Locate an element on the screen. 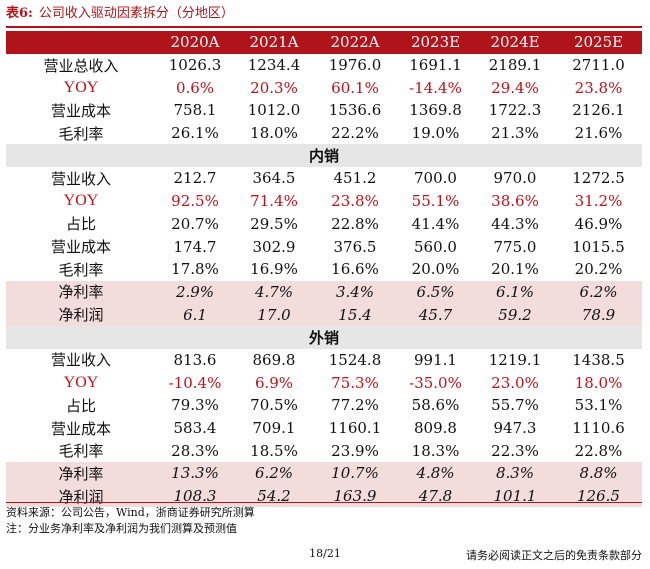 The width and height of the screenshot is (650, 569). value-cell: 1524.8 is located at coordinates (355, 359).